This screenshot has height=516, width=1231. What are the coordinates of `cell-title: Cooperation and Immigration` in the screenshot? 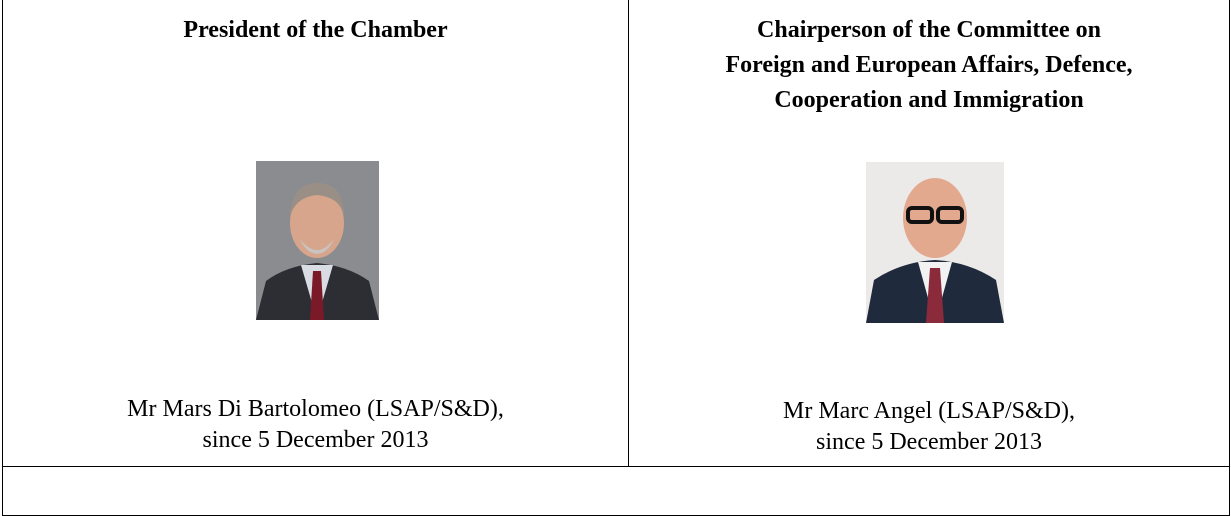 It's located at (929, 100).